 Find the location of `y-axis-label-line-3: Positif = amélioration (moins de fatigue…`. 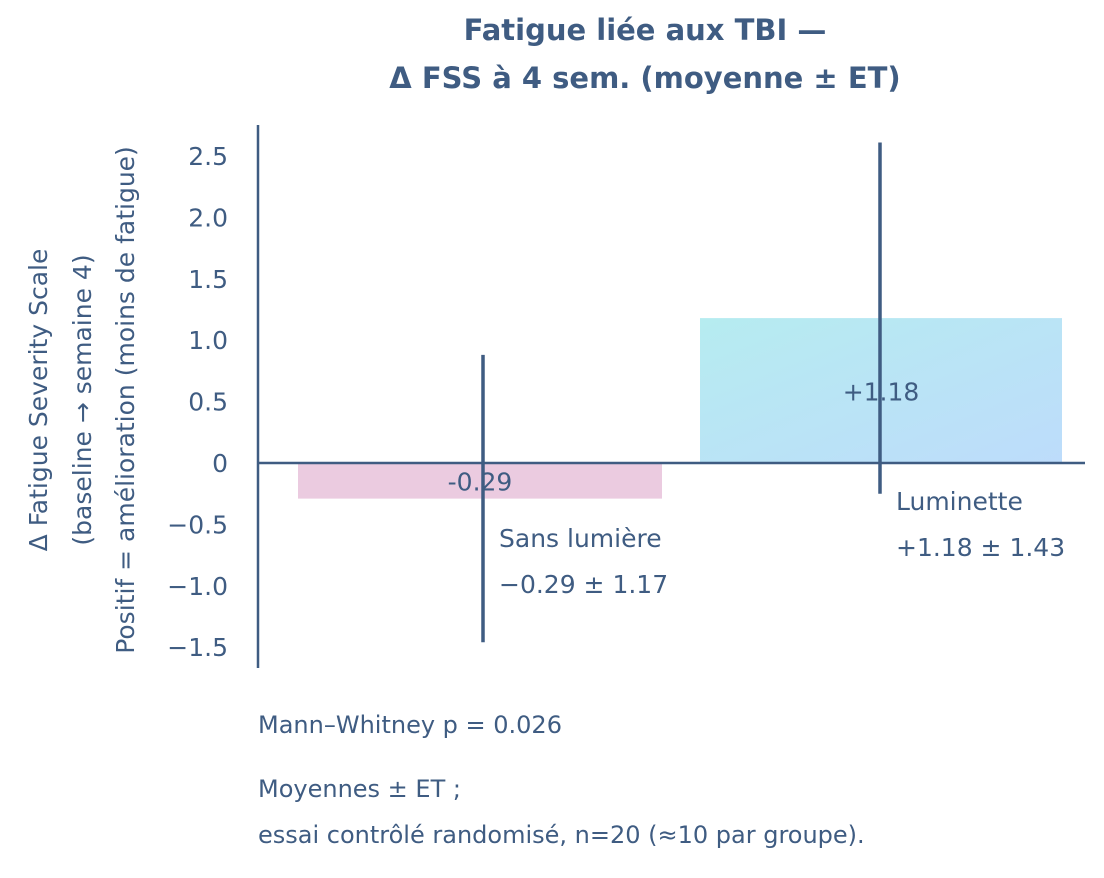

y-axis-label-line-3: Positif = amélioration (moins de fatigue… is located at coordinates (125, 400).